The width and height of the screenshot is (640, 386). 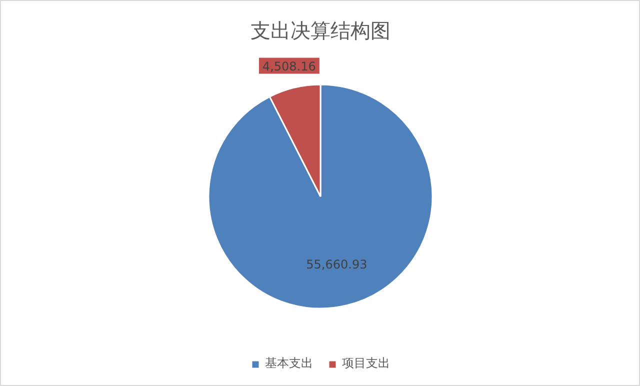 I want to click on data-label: 4,508.16, so click(x=289, y=66).